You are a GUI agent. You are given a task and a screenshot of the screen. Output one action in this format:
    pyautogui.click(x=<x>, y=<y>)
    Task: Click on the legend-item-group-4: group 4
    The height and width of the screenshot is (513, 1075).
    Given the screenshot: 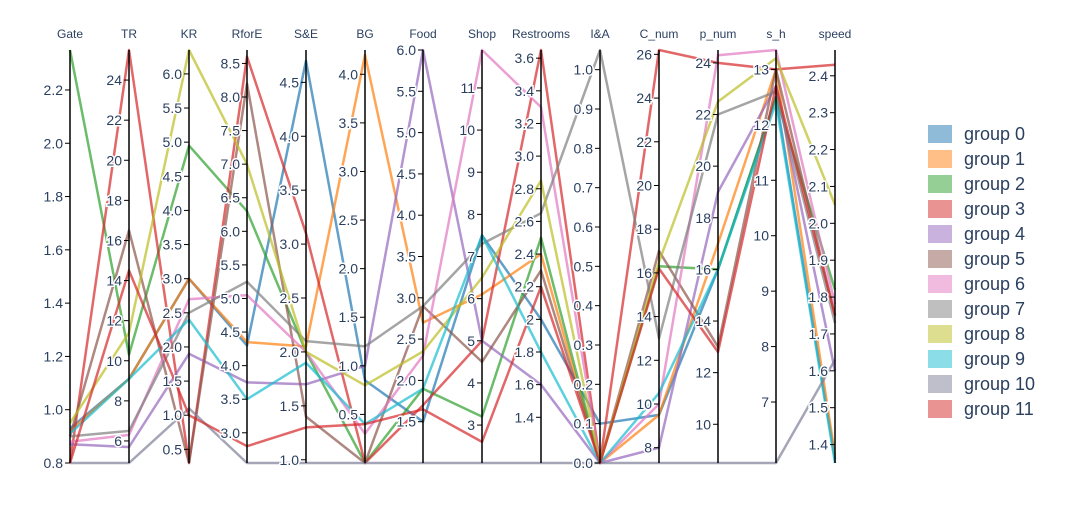 What is the action you would take?
    pyautogui.click(x=976, y=234)
    